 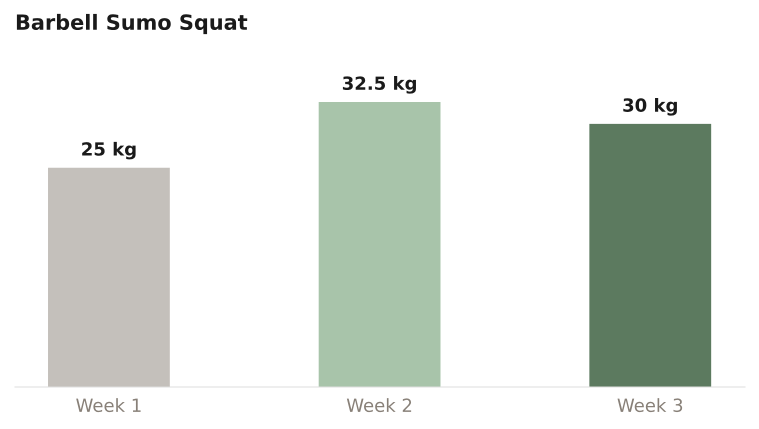 I want to click on data-label: 32.5 kg, so click(x=379, y=85).